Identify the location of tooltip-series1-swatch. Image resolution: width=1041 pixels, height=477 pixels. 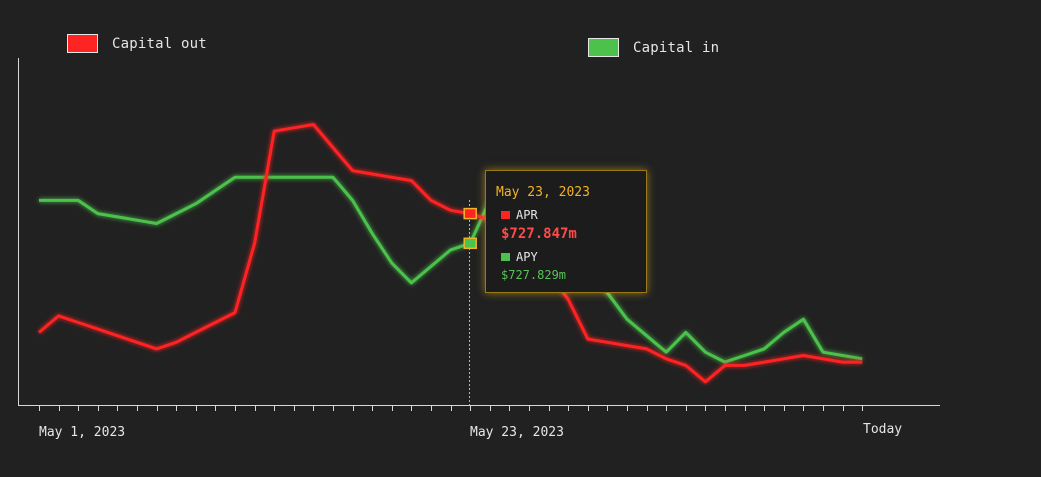
(505, 215).